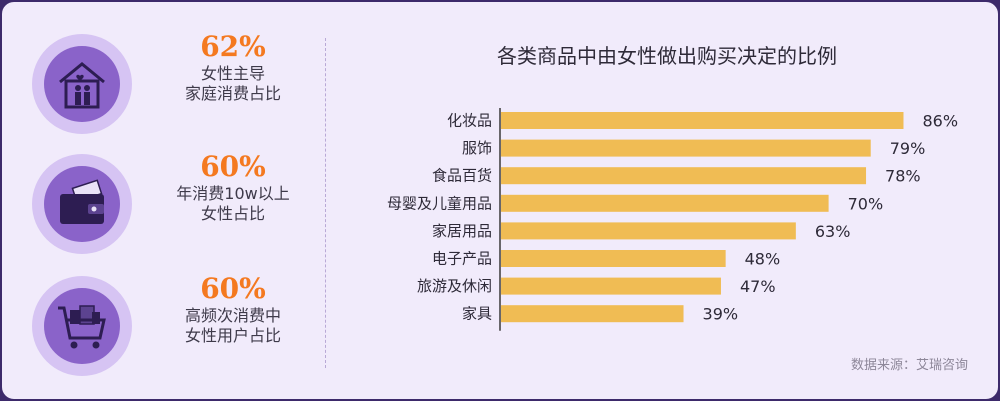  Describe the element at coordinates (462, 231) in the screenshot. I see `category-label: 家居用品` at that location.